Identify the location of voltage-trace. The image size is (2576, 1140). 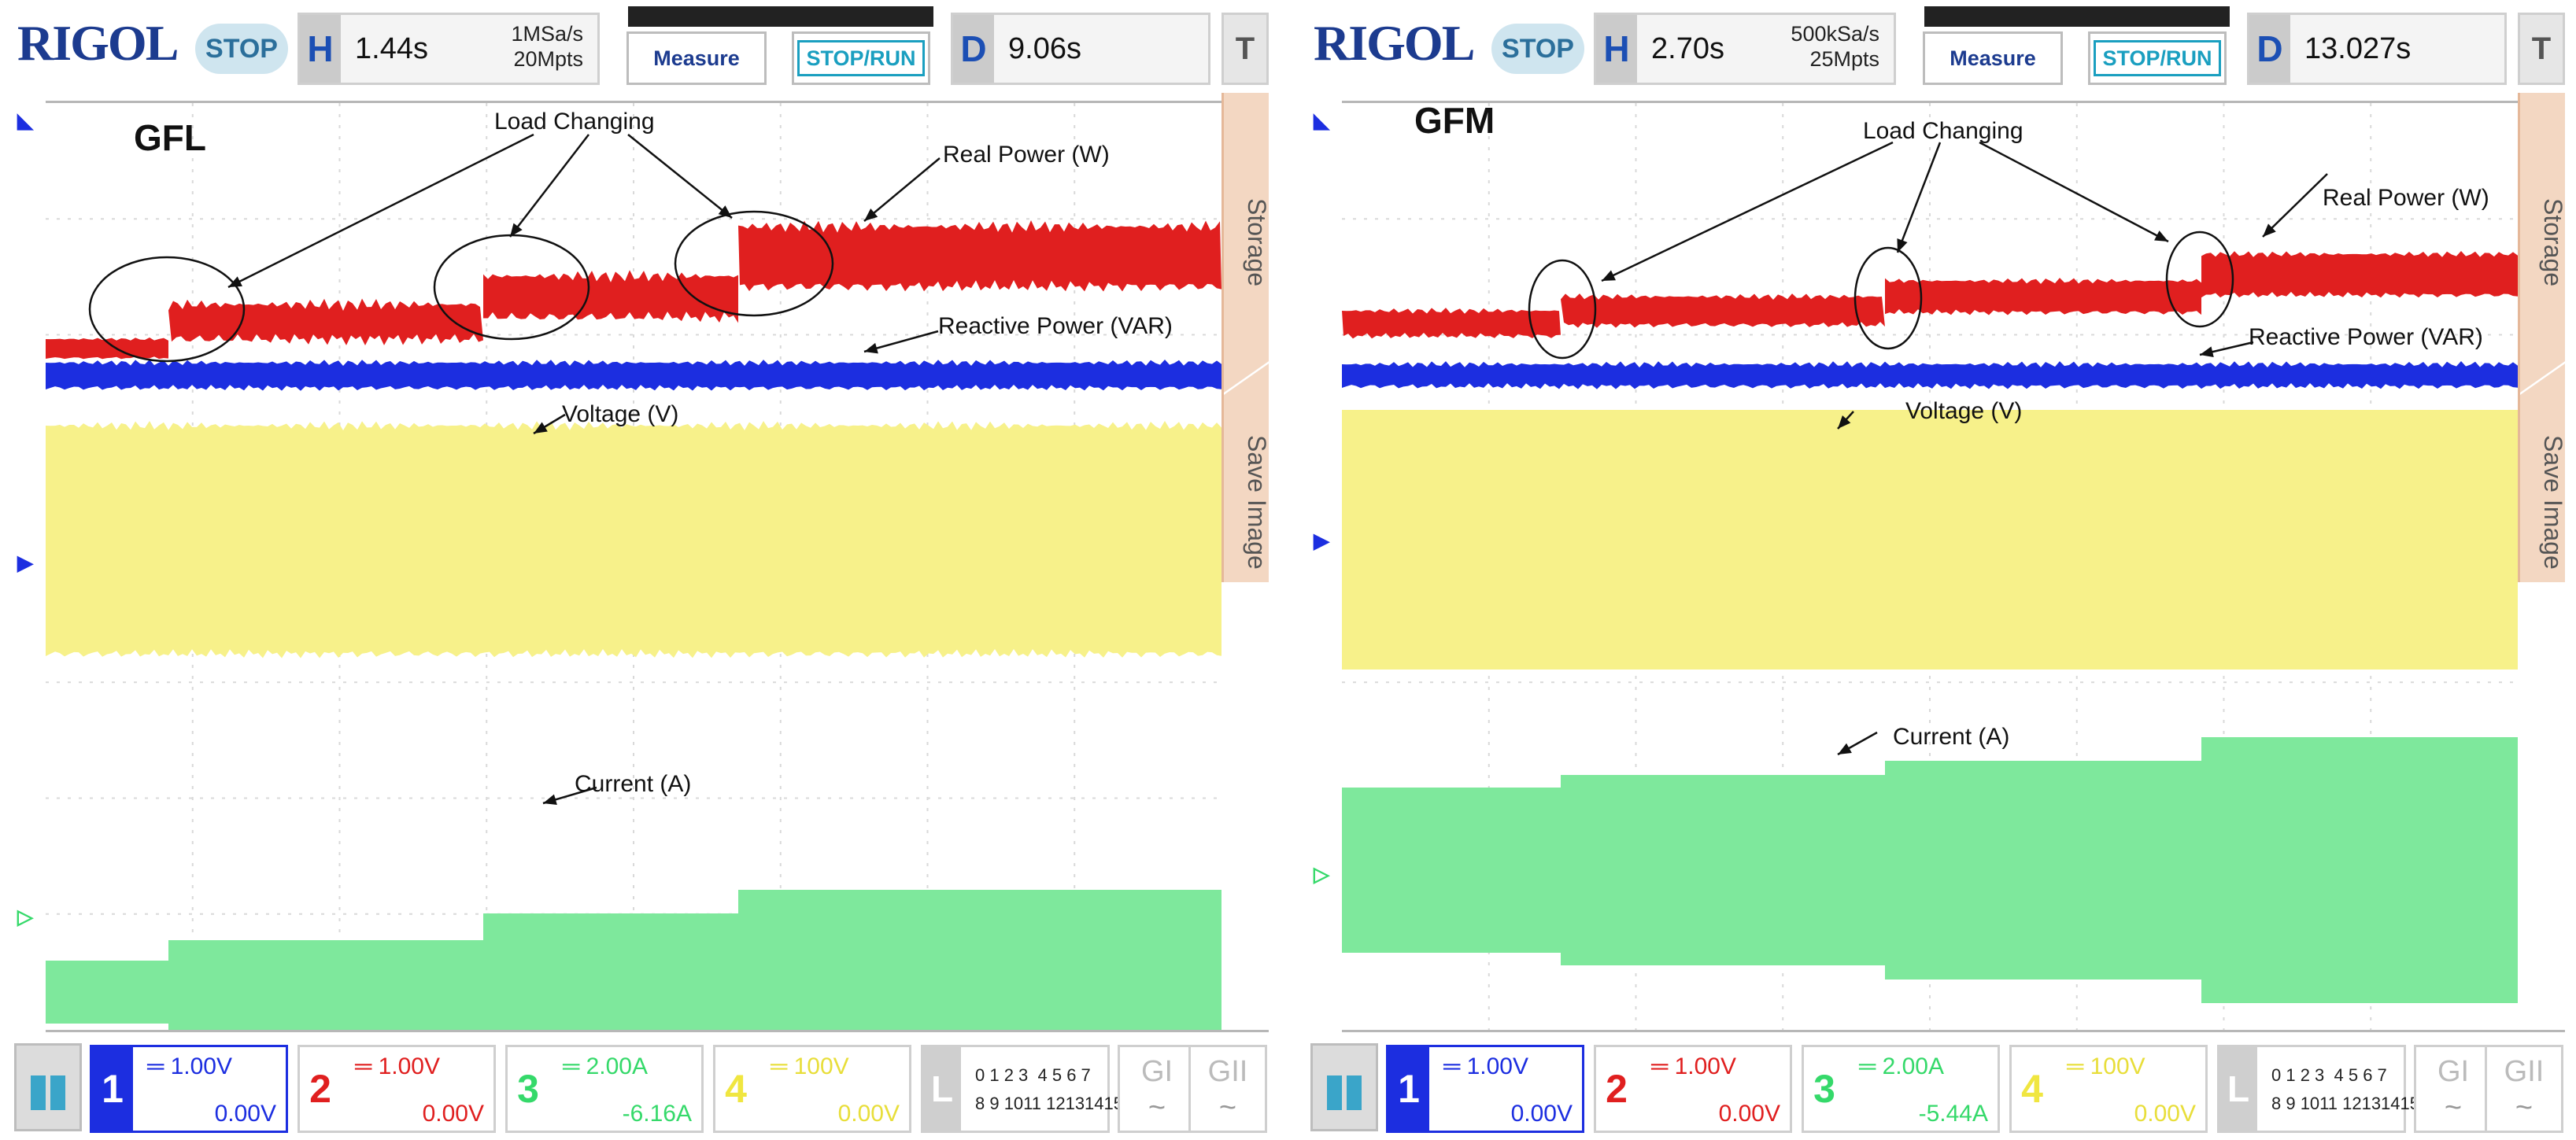
(1930, 540).